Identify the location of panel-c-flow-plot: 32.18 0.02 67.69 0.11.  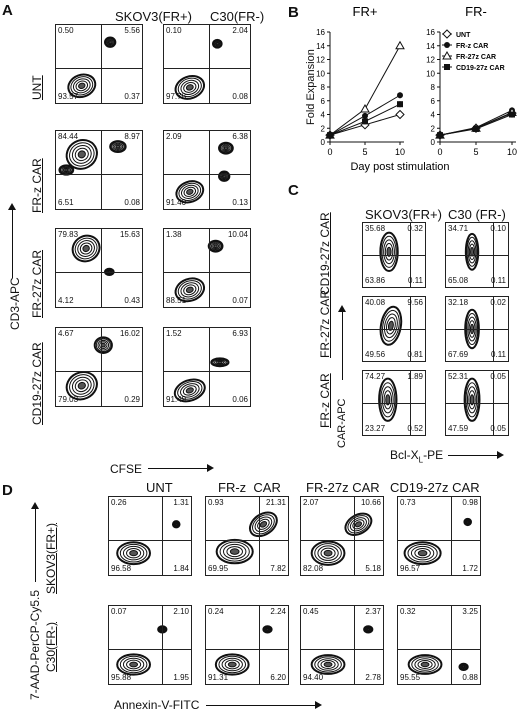
(477, 329).